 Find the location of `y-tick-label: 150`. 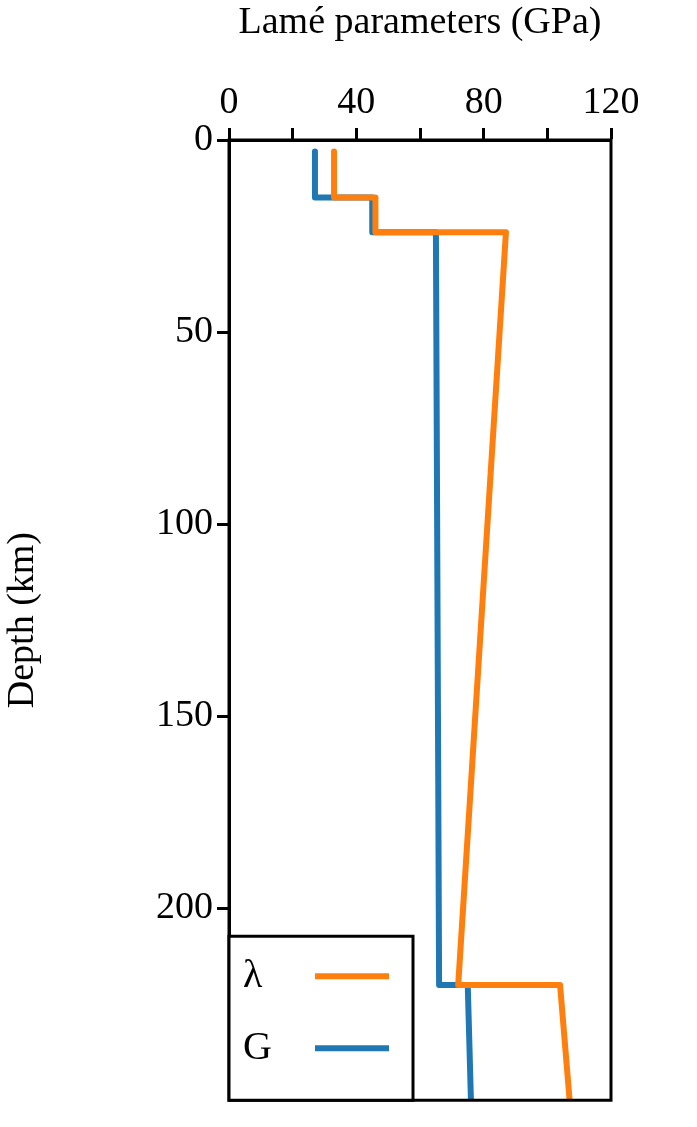

y-tick-label: 150 is located at coordinates (184, 713).